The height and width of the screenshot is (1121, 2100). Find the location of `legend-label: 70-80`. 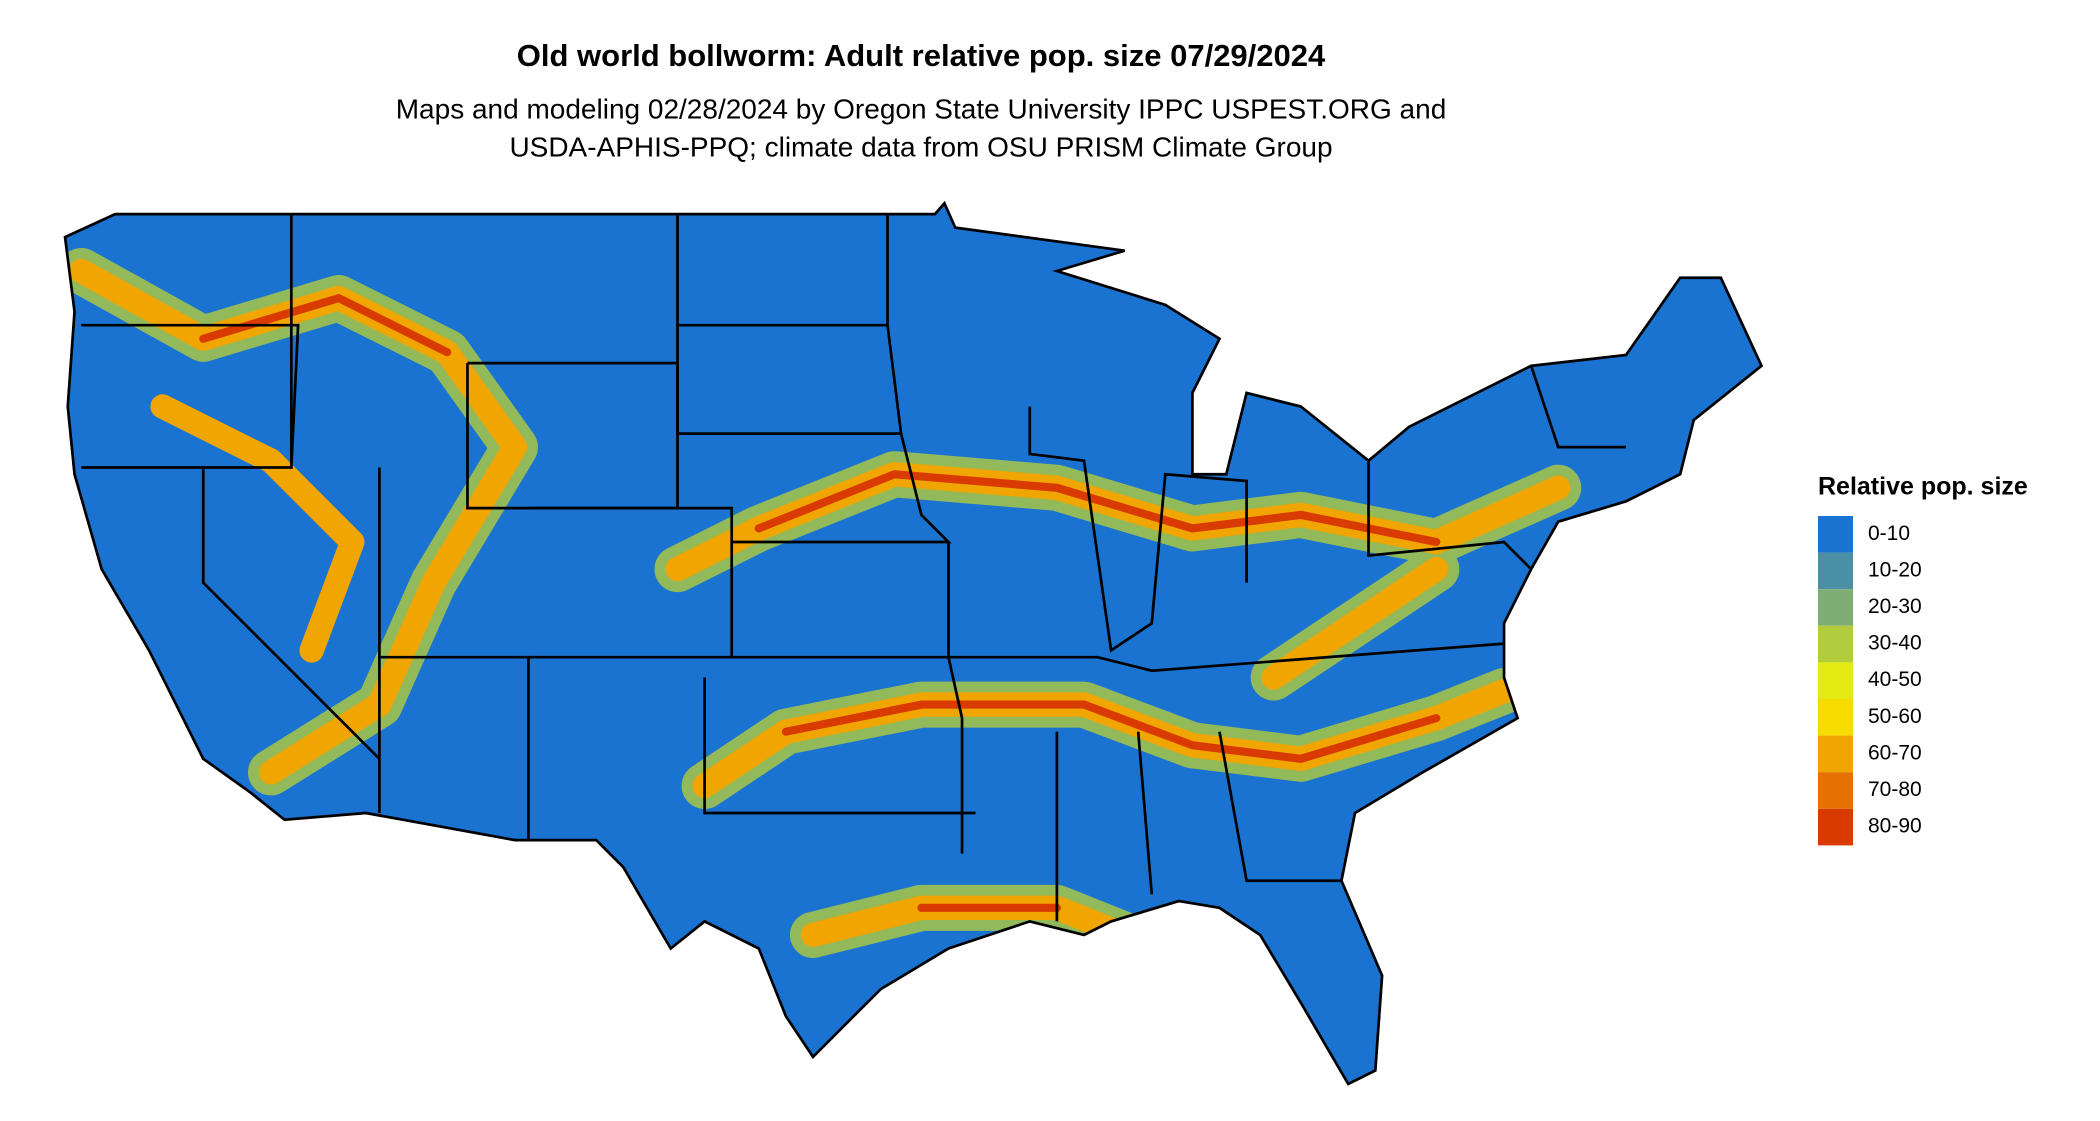

legend-label: 70-80 is located at coordinates (1895, 789).